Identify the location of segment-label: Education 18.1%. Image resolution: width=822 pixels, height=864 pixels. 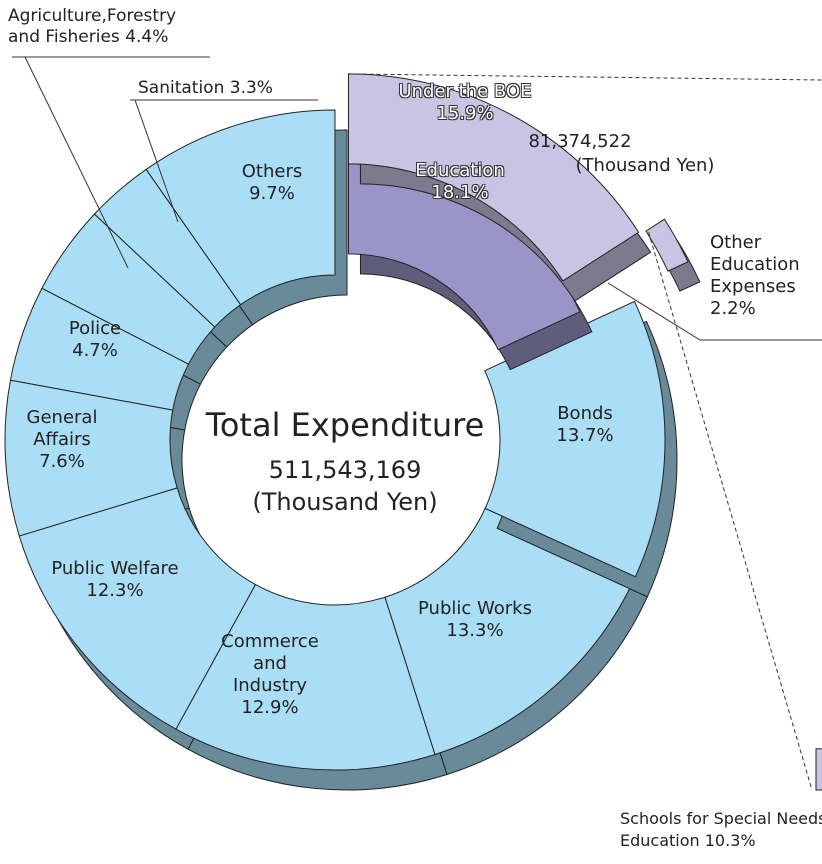
(460, 182).